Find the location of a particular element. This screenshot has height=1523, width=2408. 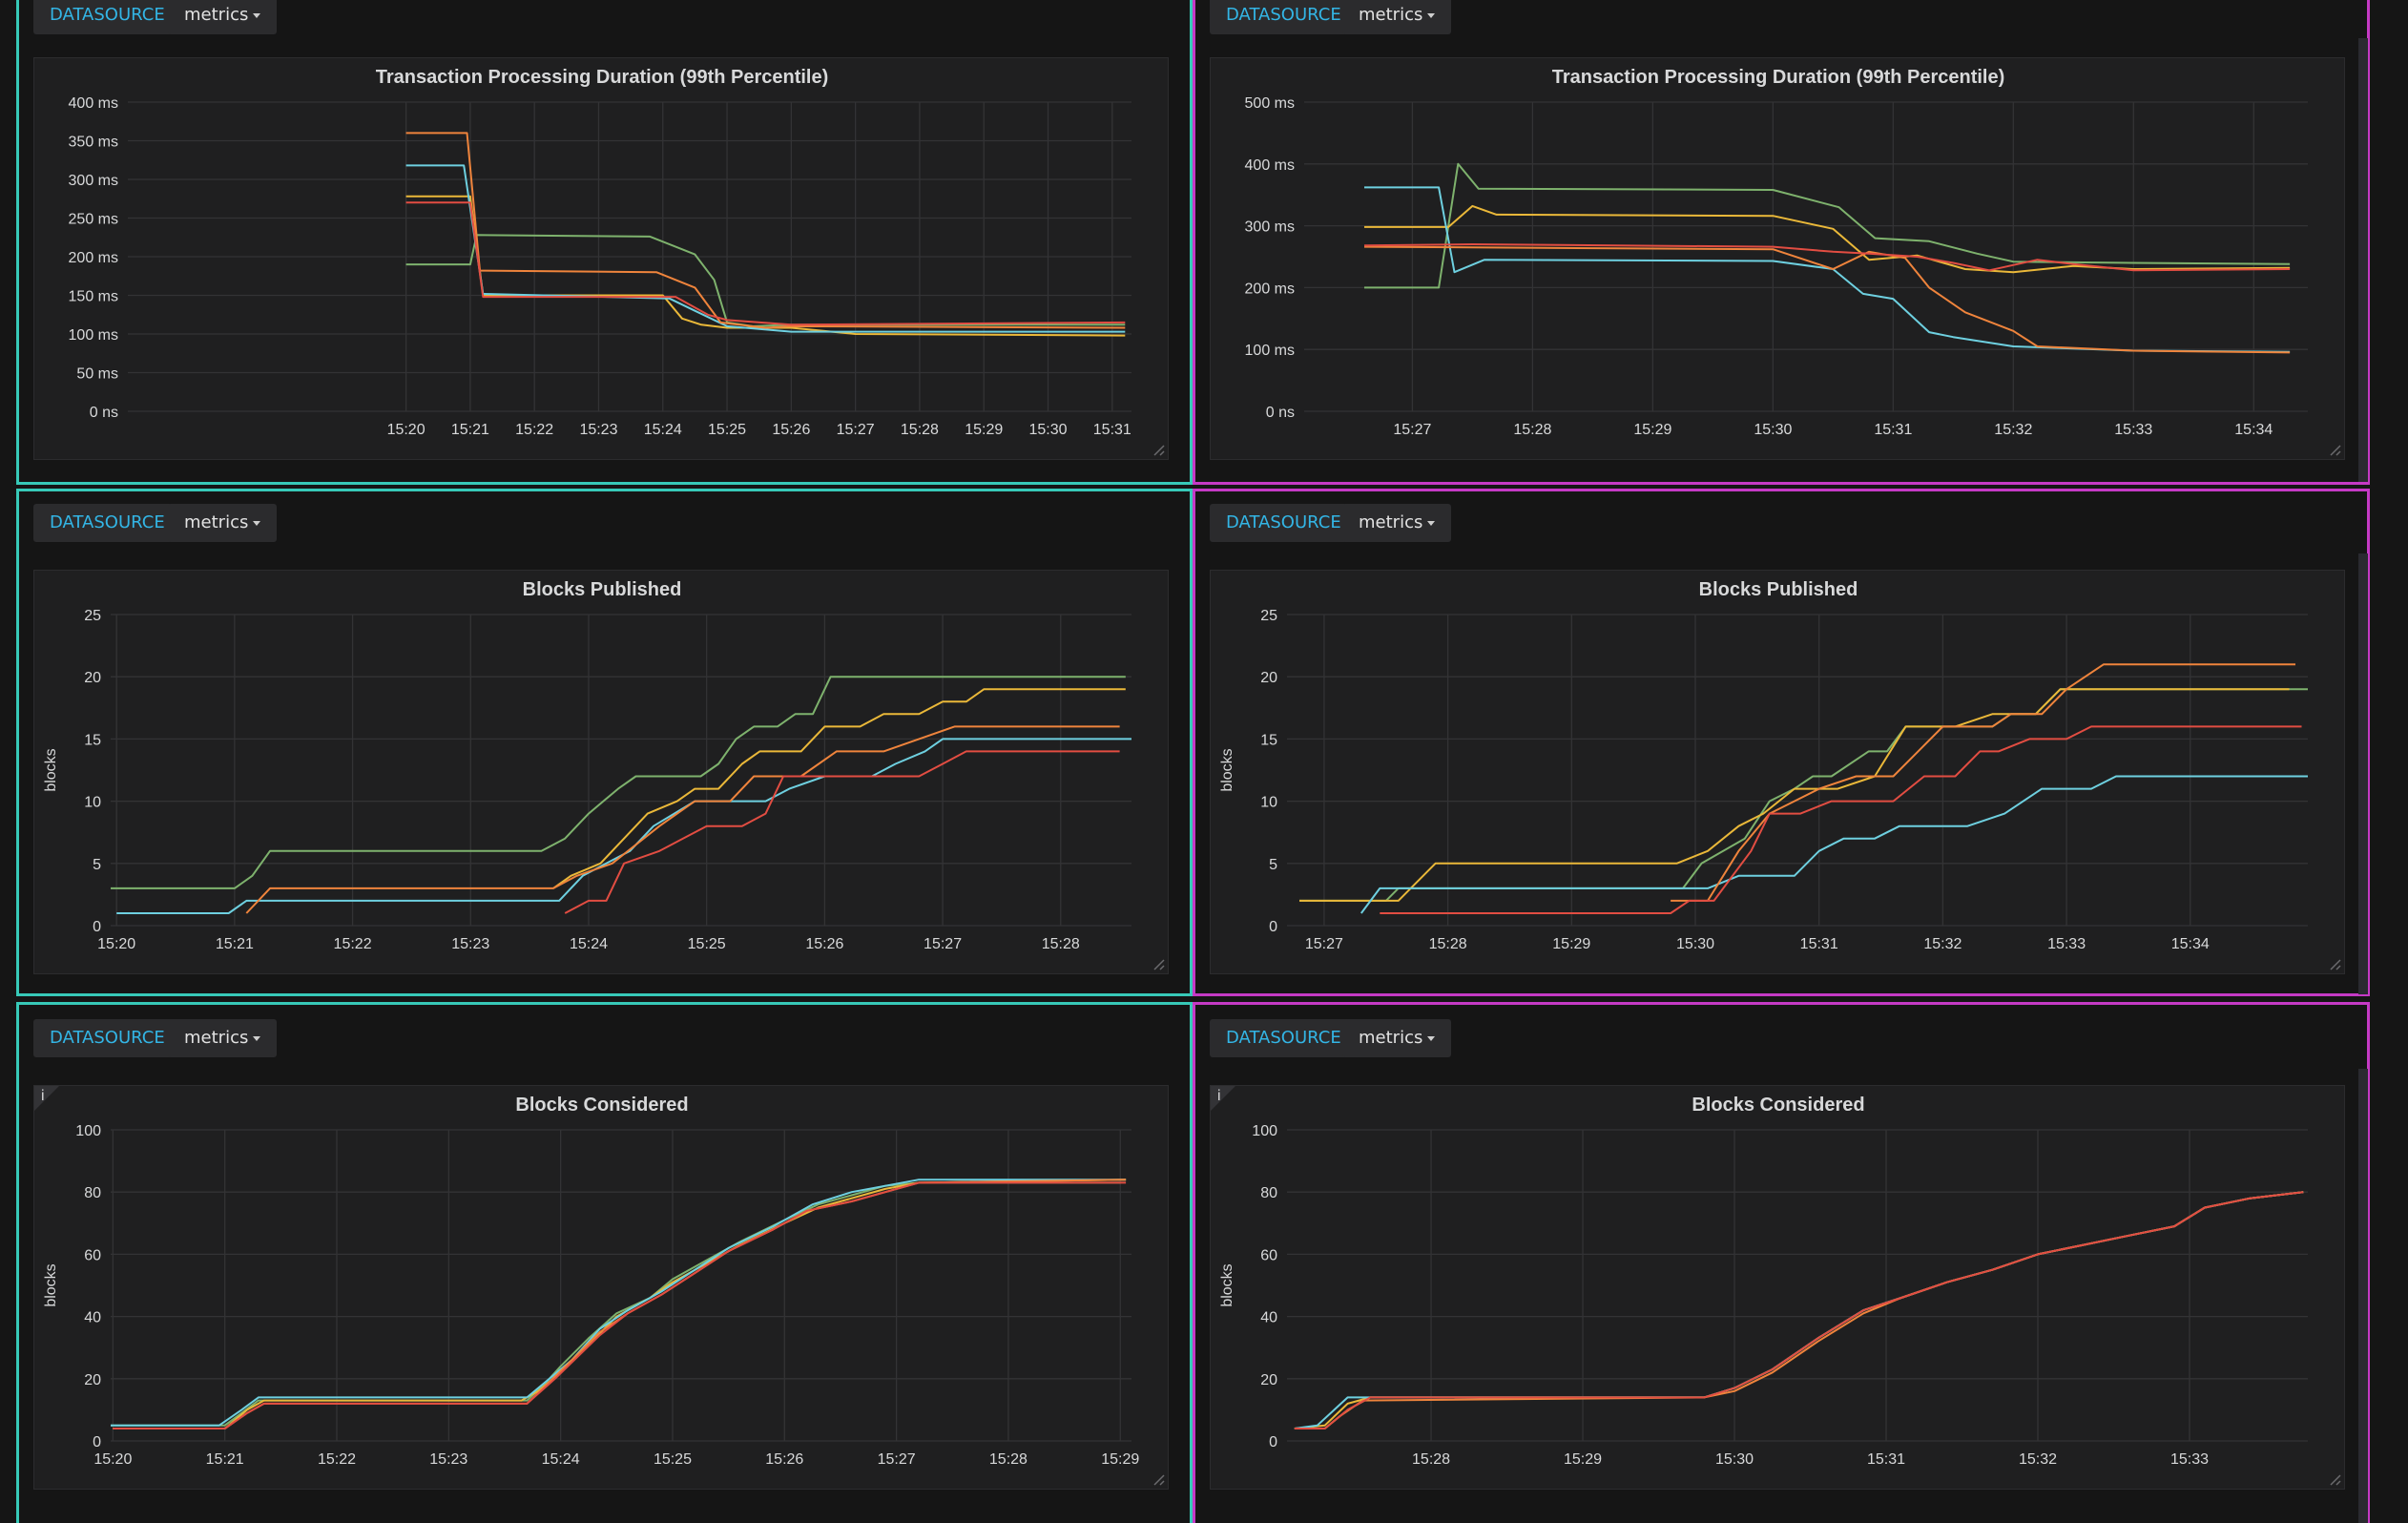

y-tick-label: 5 is located at coordinates (97, 865).